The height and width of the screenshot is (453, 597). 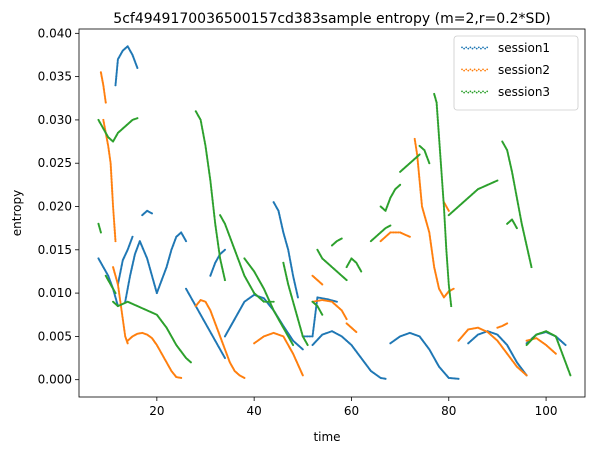 What do you see at coordinates (254, 411) in the screenshot?
I see `x-tick-label: 40` at bounding box center [254, 411].